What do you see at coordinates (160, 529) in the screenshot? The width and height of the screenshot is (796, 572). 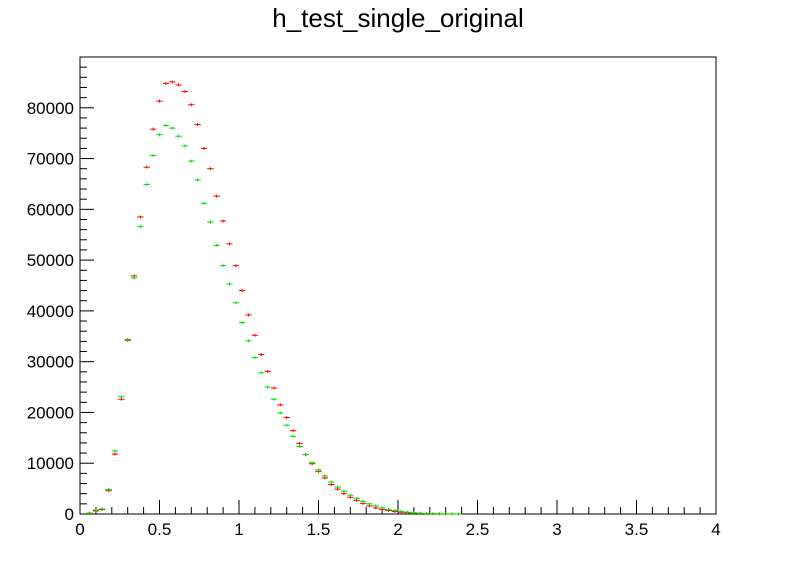 I see `x-tick-label: 0.5` at bounding box center [160, 529].